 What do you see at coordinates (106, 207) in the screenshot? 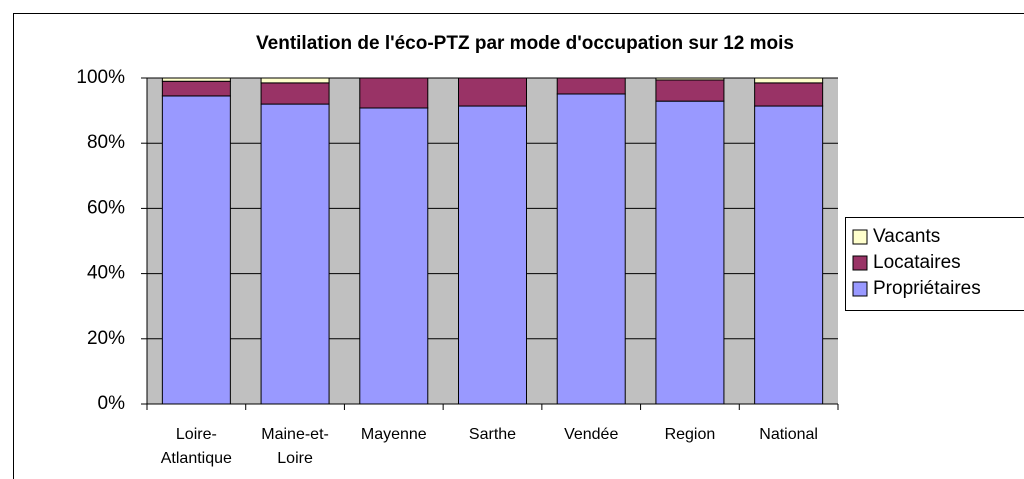
I see `y-tick-label: 60%` at bounding box center [106, 207].